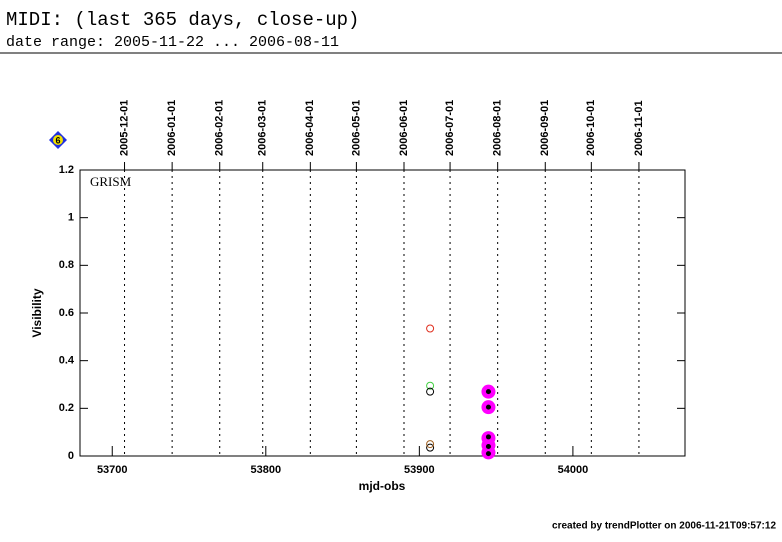 This screenshot has width=782, height=542. Describe the element at coordinates (182, 20) in the screenshot. I see `chart-title: MIDI: (last 365 days, close-up)` at that location.